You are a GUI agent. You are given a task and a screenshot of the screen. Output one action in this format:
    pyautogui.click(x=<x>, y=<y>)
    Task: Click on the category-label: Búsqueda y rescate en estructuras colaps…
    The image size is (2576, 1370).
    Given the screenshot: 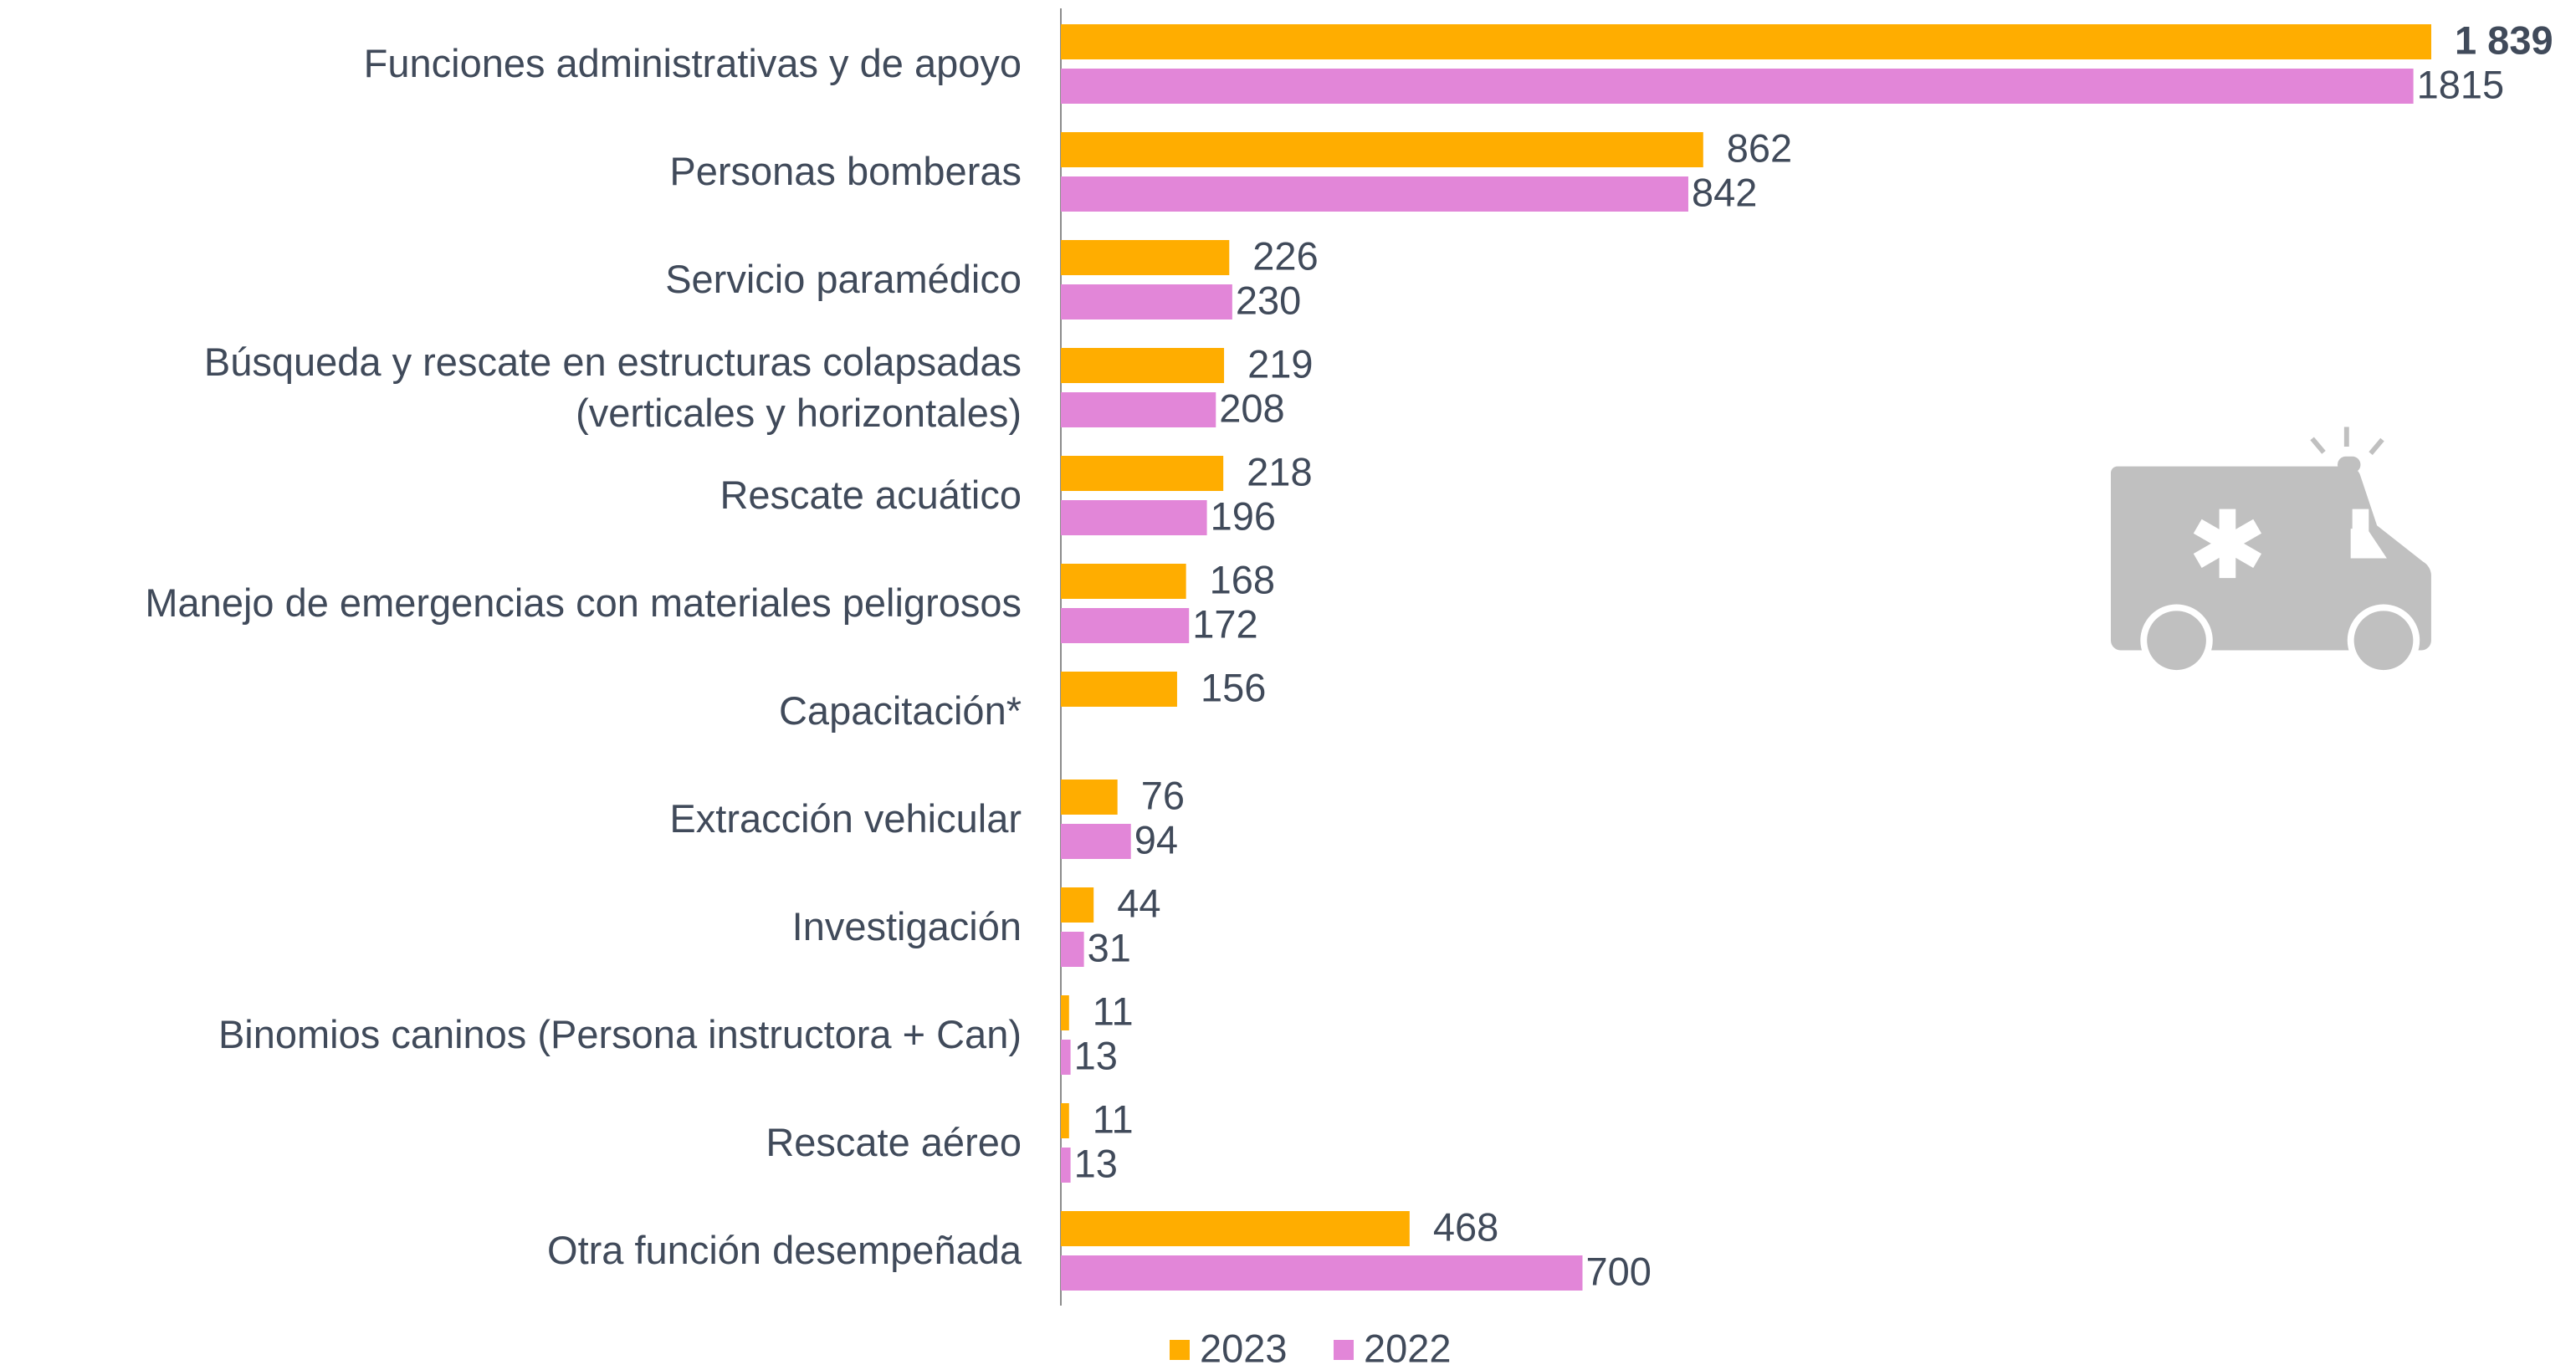 What is the action you would take?
    pyautogui.click(x=613, y=387)
    